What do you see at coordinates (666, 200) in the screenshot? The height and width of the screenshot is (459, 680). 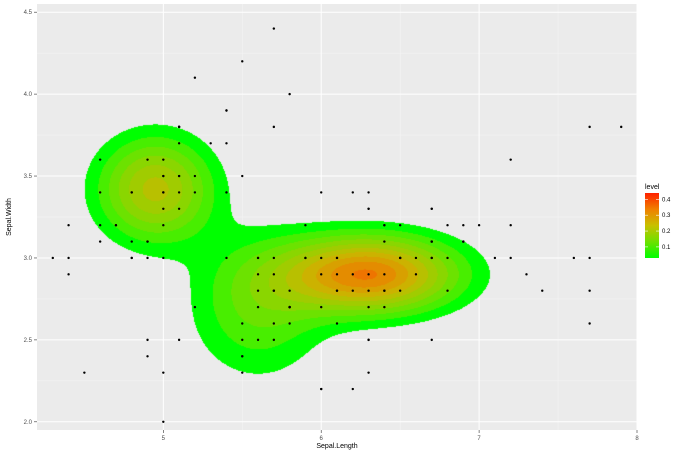 I see `legend-tick-label: 0.4` at bounding box center [666, 200].